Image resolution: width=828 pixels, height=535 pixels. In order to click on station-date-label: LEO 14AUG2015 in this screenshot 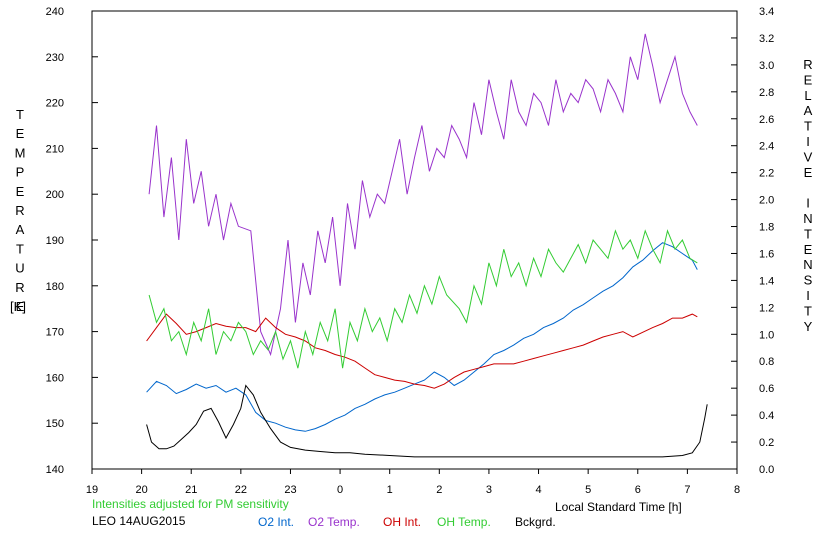, I will do `click(139, 521)`.